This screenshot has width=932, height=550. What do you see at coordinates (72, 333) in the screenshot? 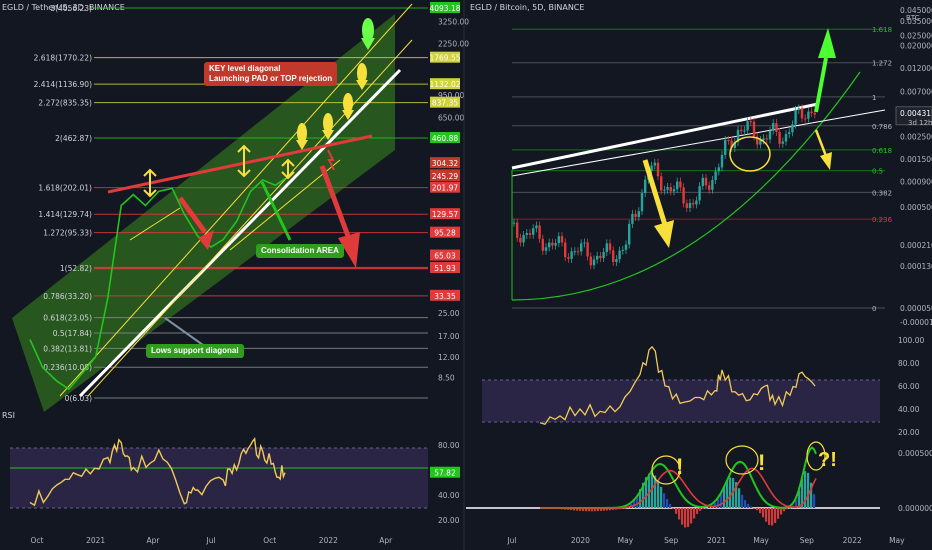
I see `fib-label: 0.5(17.84)` at bounding box center [72, 333].